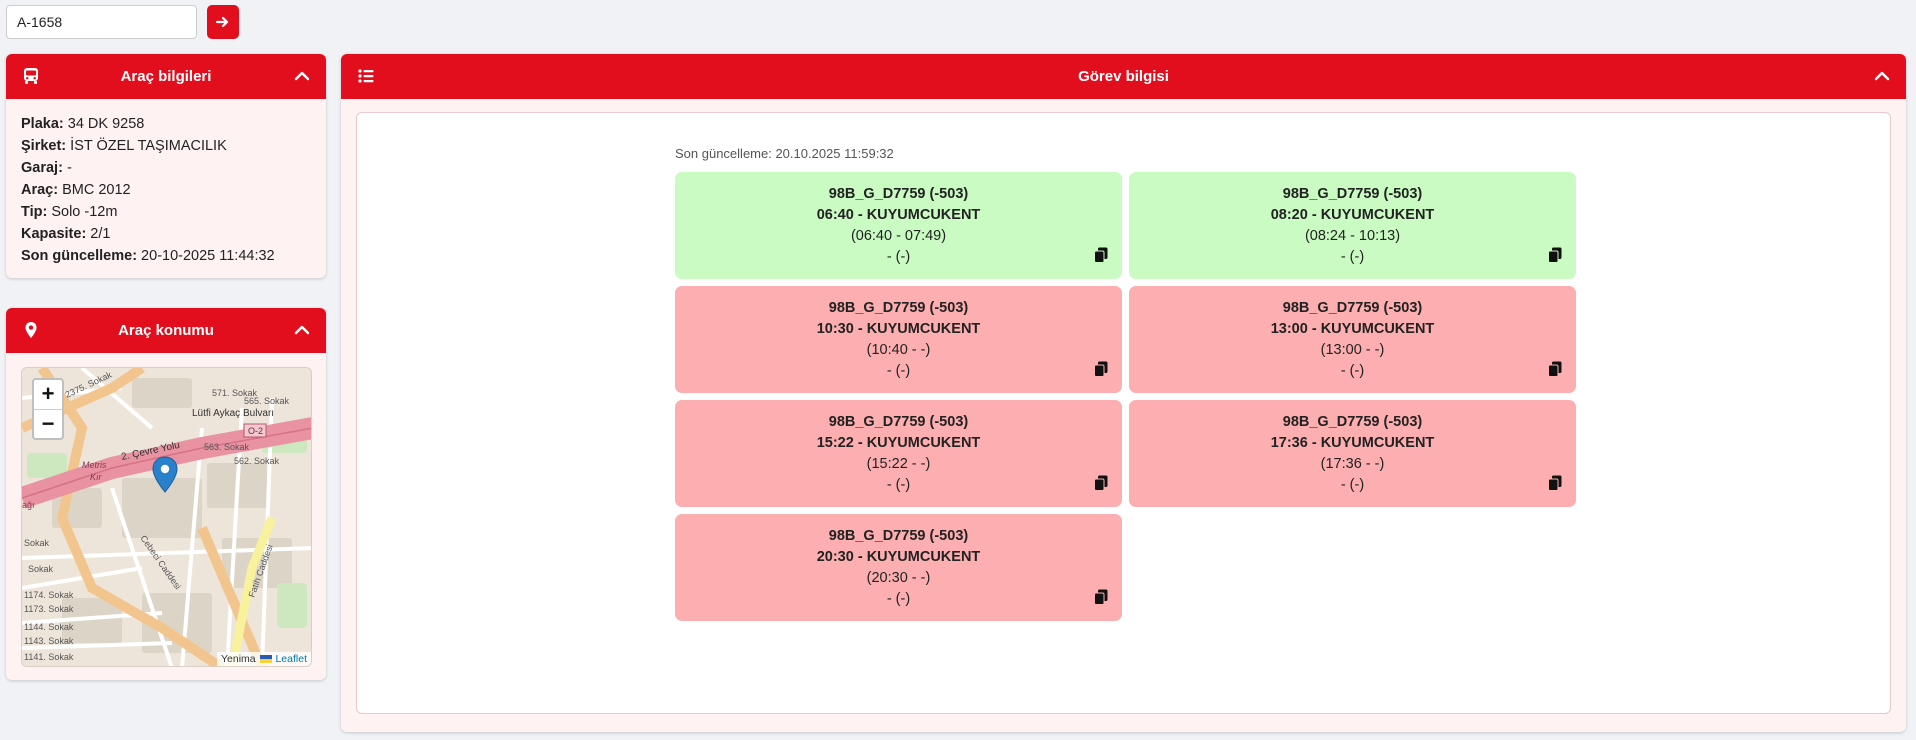  I want to click on map-label: O-2, so click(255, 431).